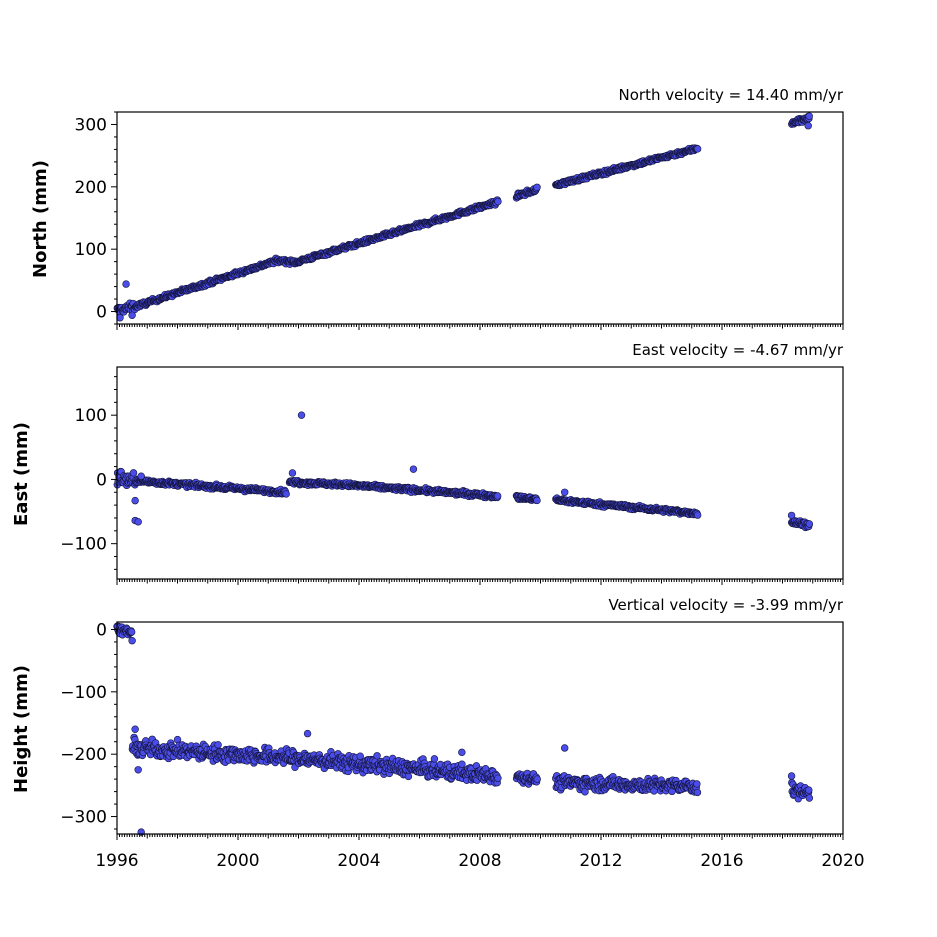 The image size is (937, 937). Describe the element at coordinates (738, 350) in the screenshot. I see `east-velocity-title: East velocity = -4.67 mm/yr` at that location.